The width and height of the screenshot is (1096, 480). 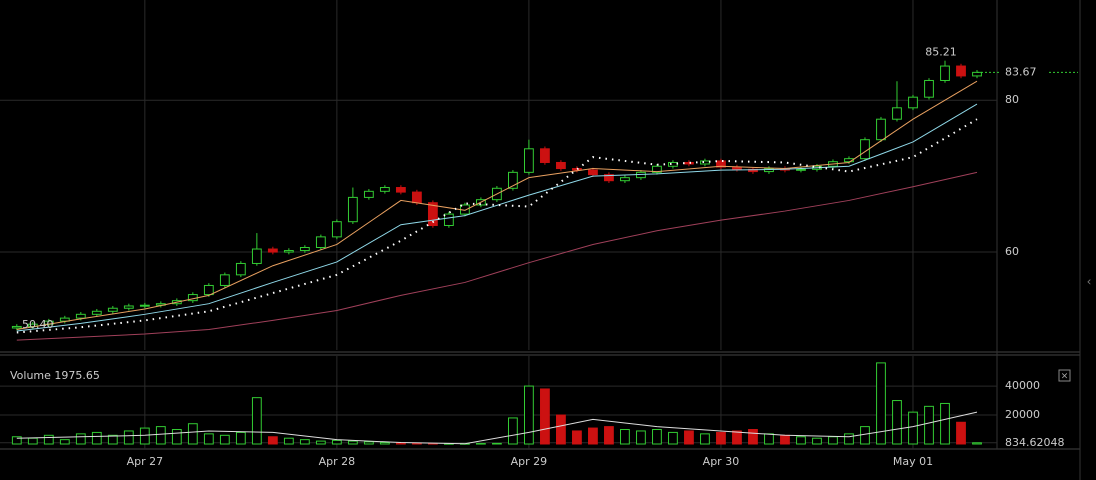 What do you see at coordinates (497, 428) in the screenshot?
I see `volume-average-line` at bounding box center [497, 428].